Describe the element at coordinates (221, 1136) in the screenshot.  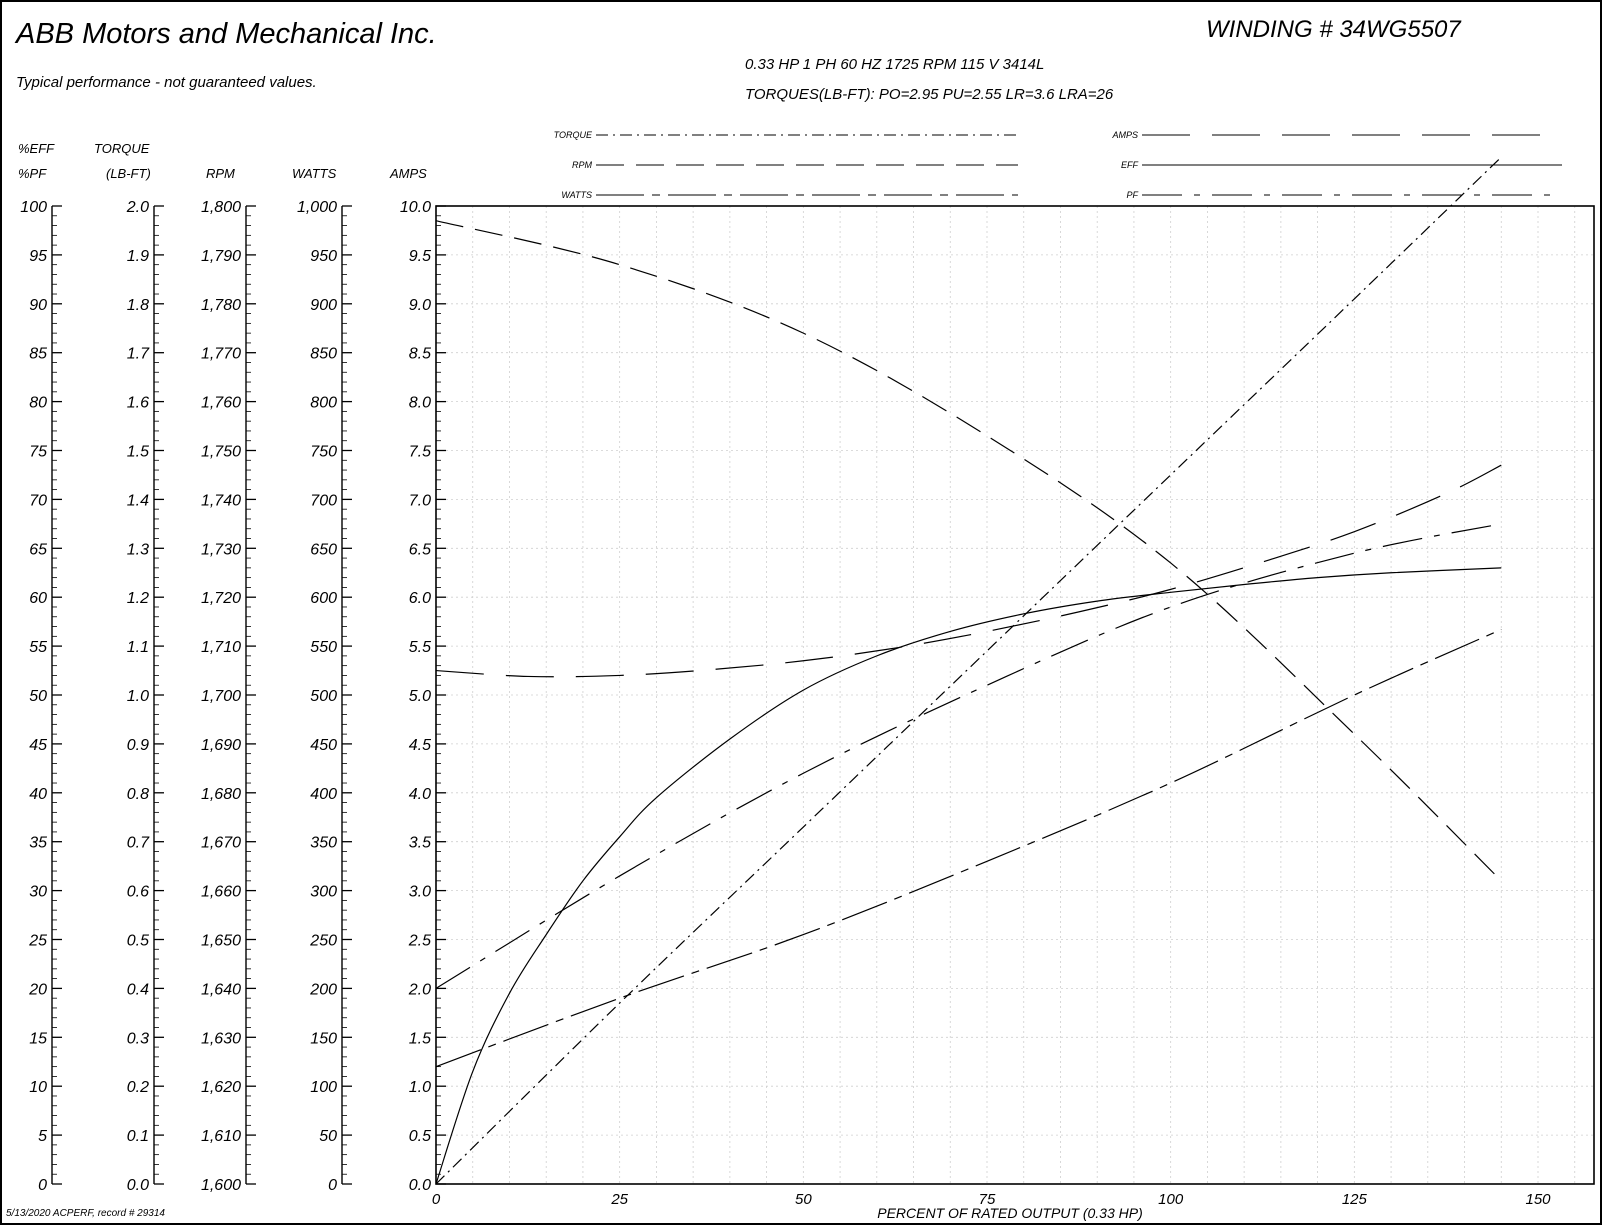
I see `y-tick-label-rpm: 1,610` at that location.